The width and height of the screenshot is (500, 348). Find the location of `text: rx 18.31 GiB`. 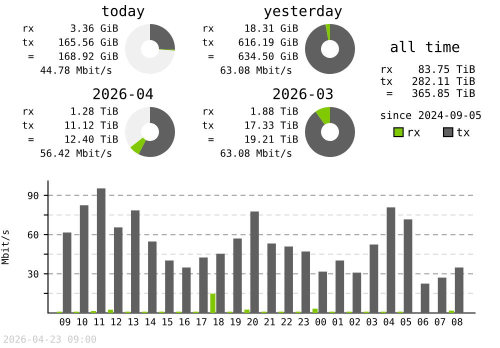

text: rx 18.31 GiB is located at coordinates (251, 28).